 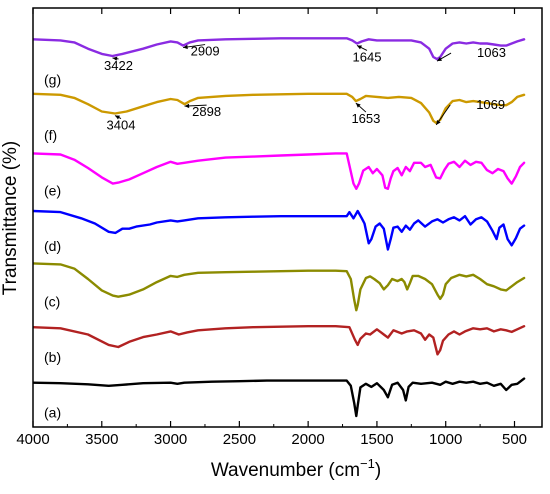 What do you see at coordinates (470, 111) in the screenshot?
I see `annotation-1069: 1069` at bounding box center [470, 111].